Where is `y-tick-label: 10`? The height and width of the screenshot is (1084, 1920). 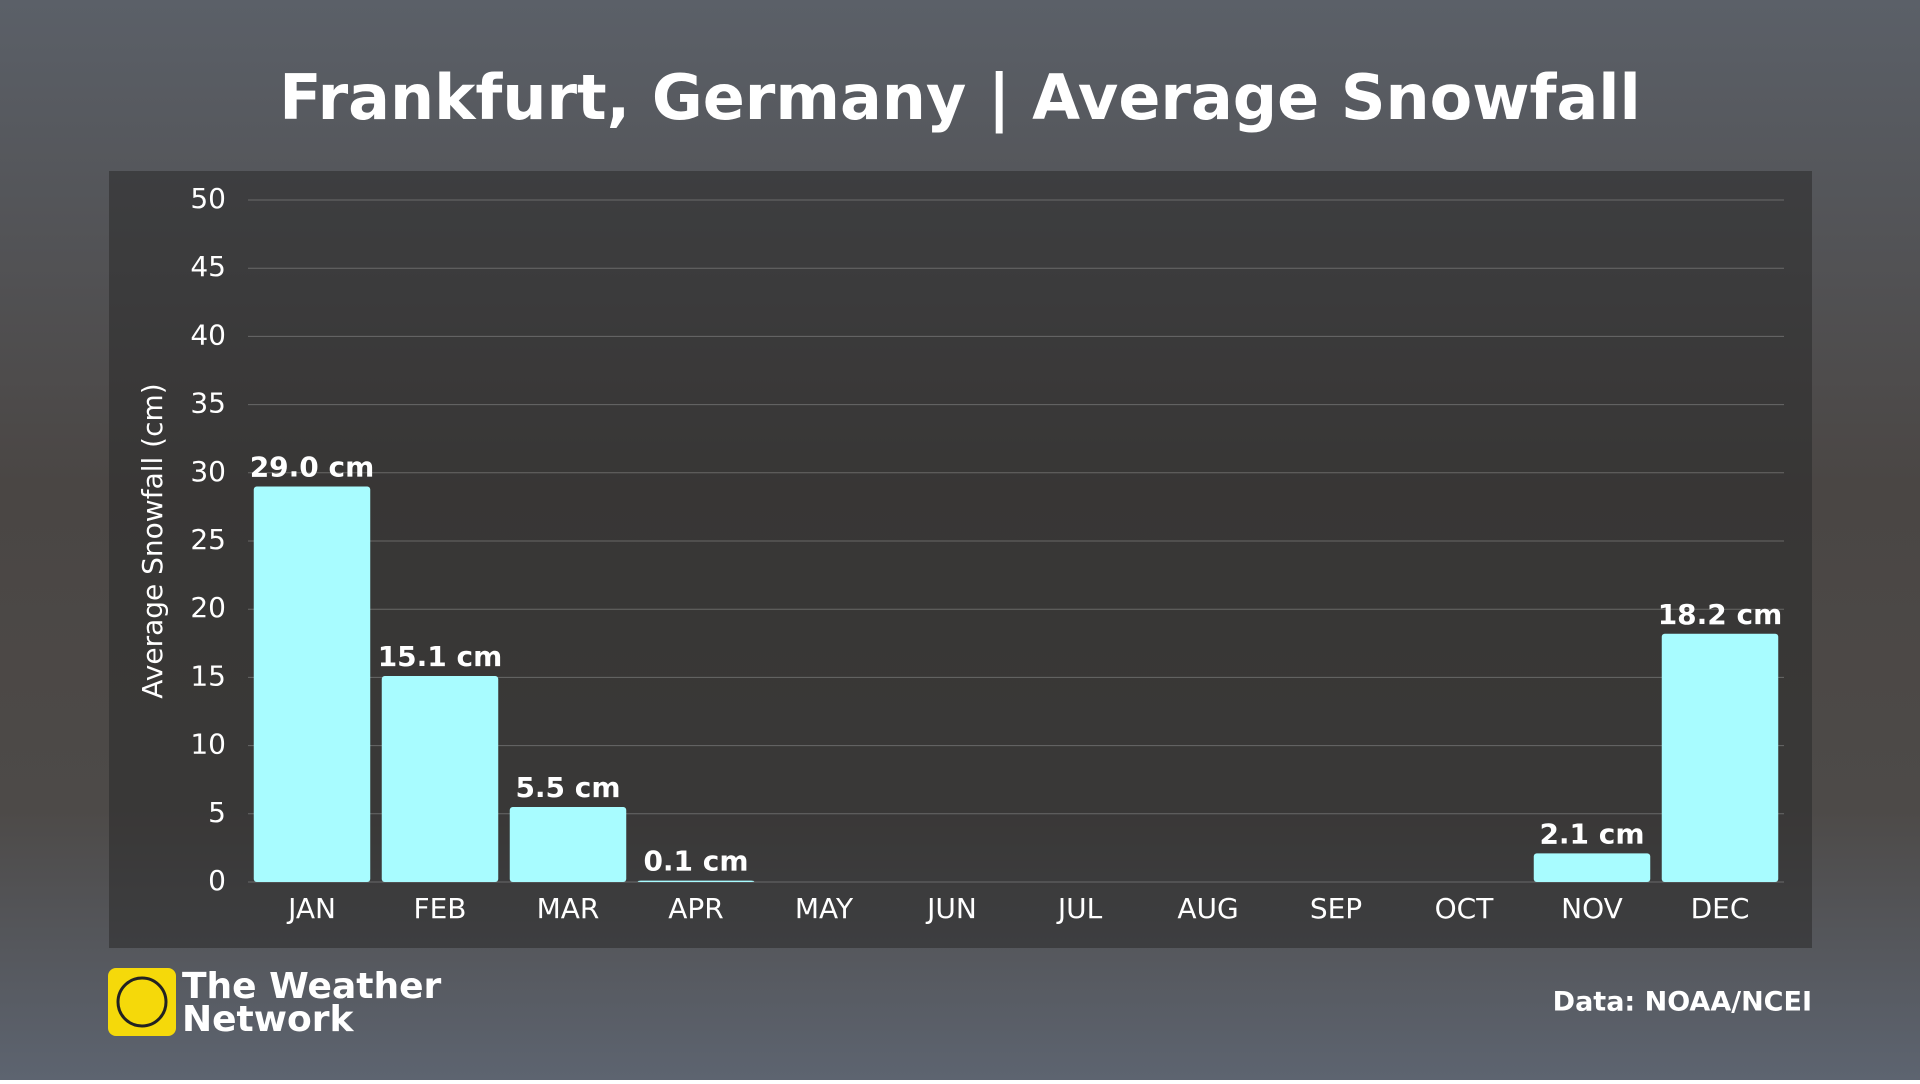
y-tick-label: 10 is located at coordinates (208, 744).